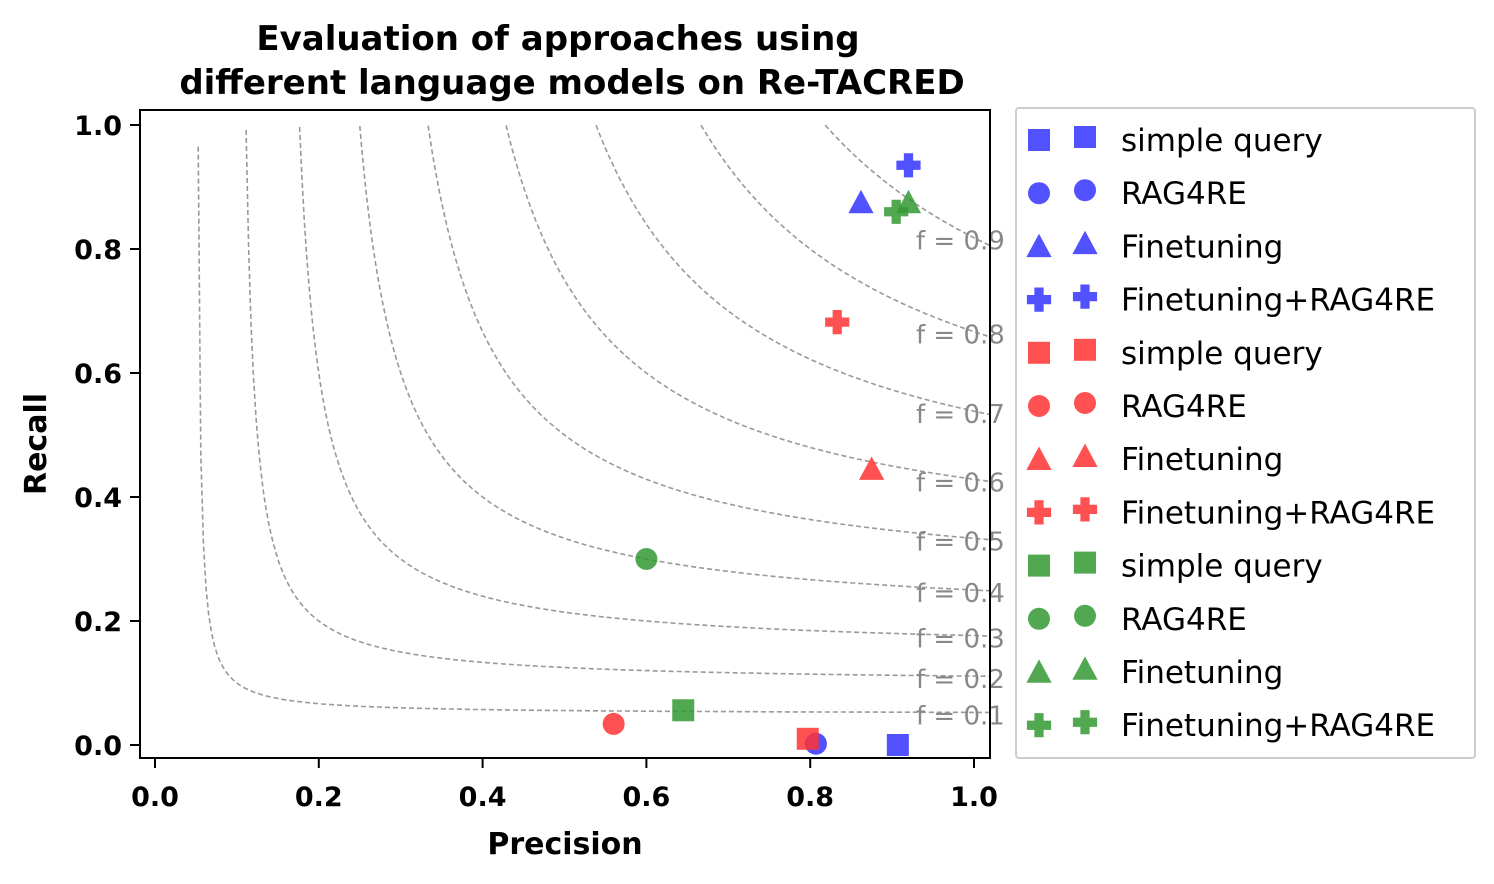 The width and height of the screenshot is (1494, 884). I want to click on f-score-isoline-label: f = 0.4, so click(960, 594).